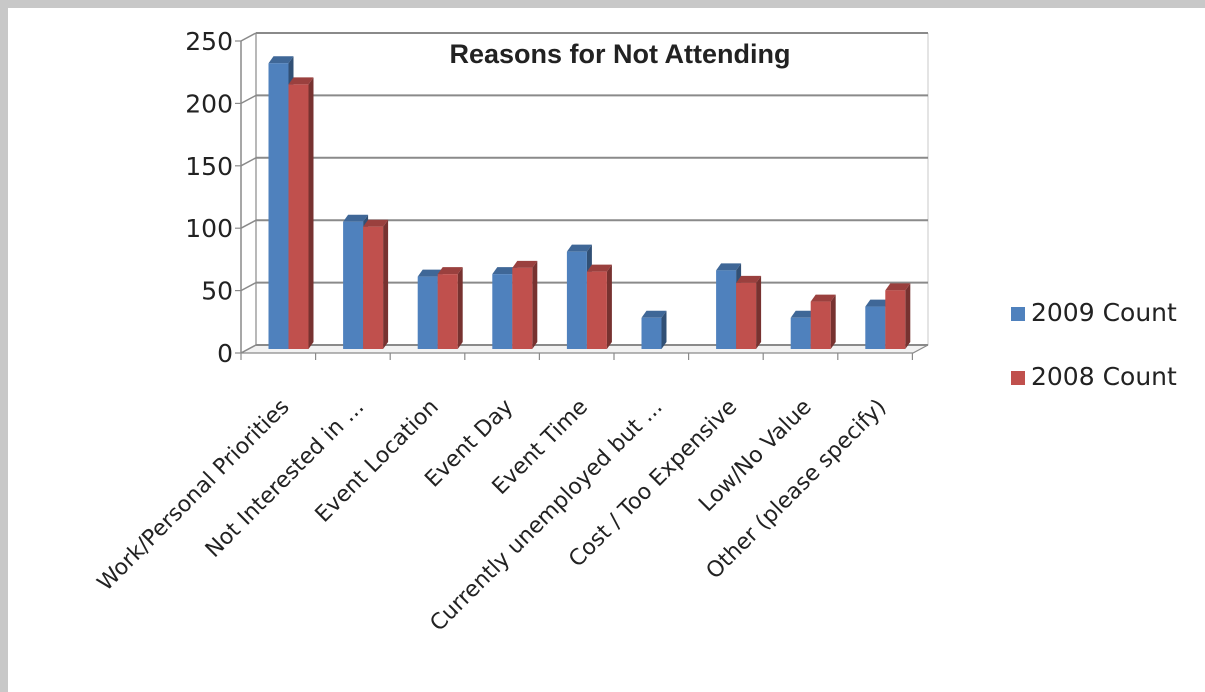 The height and width of the screenshot is (692, 1205). Describe the element at coordinates (209, 228) in the screenshot. I see `y-tick-label: 100` at that location.